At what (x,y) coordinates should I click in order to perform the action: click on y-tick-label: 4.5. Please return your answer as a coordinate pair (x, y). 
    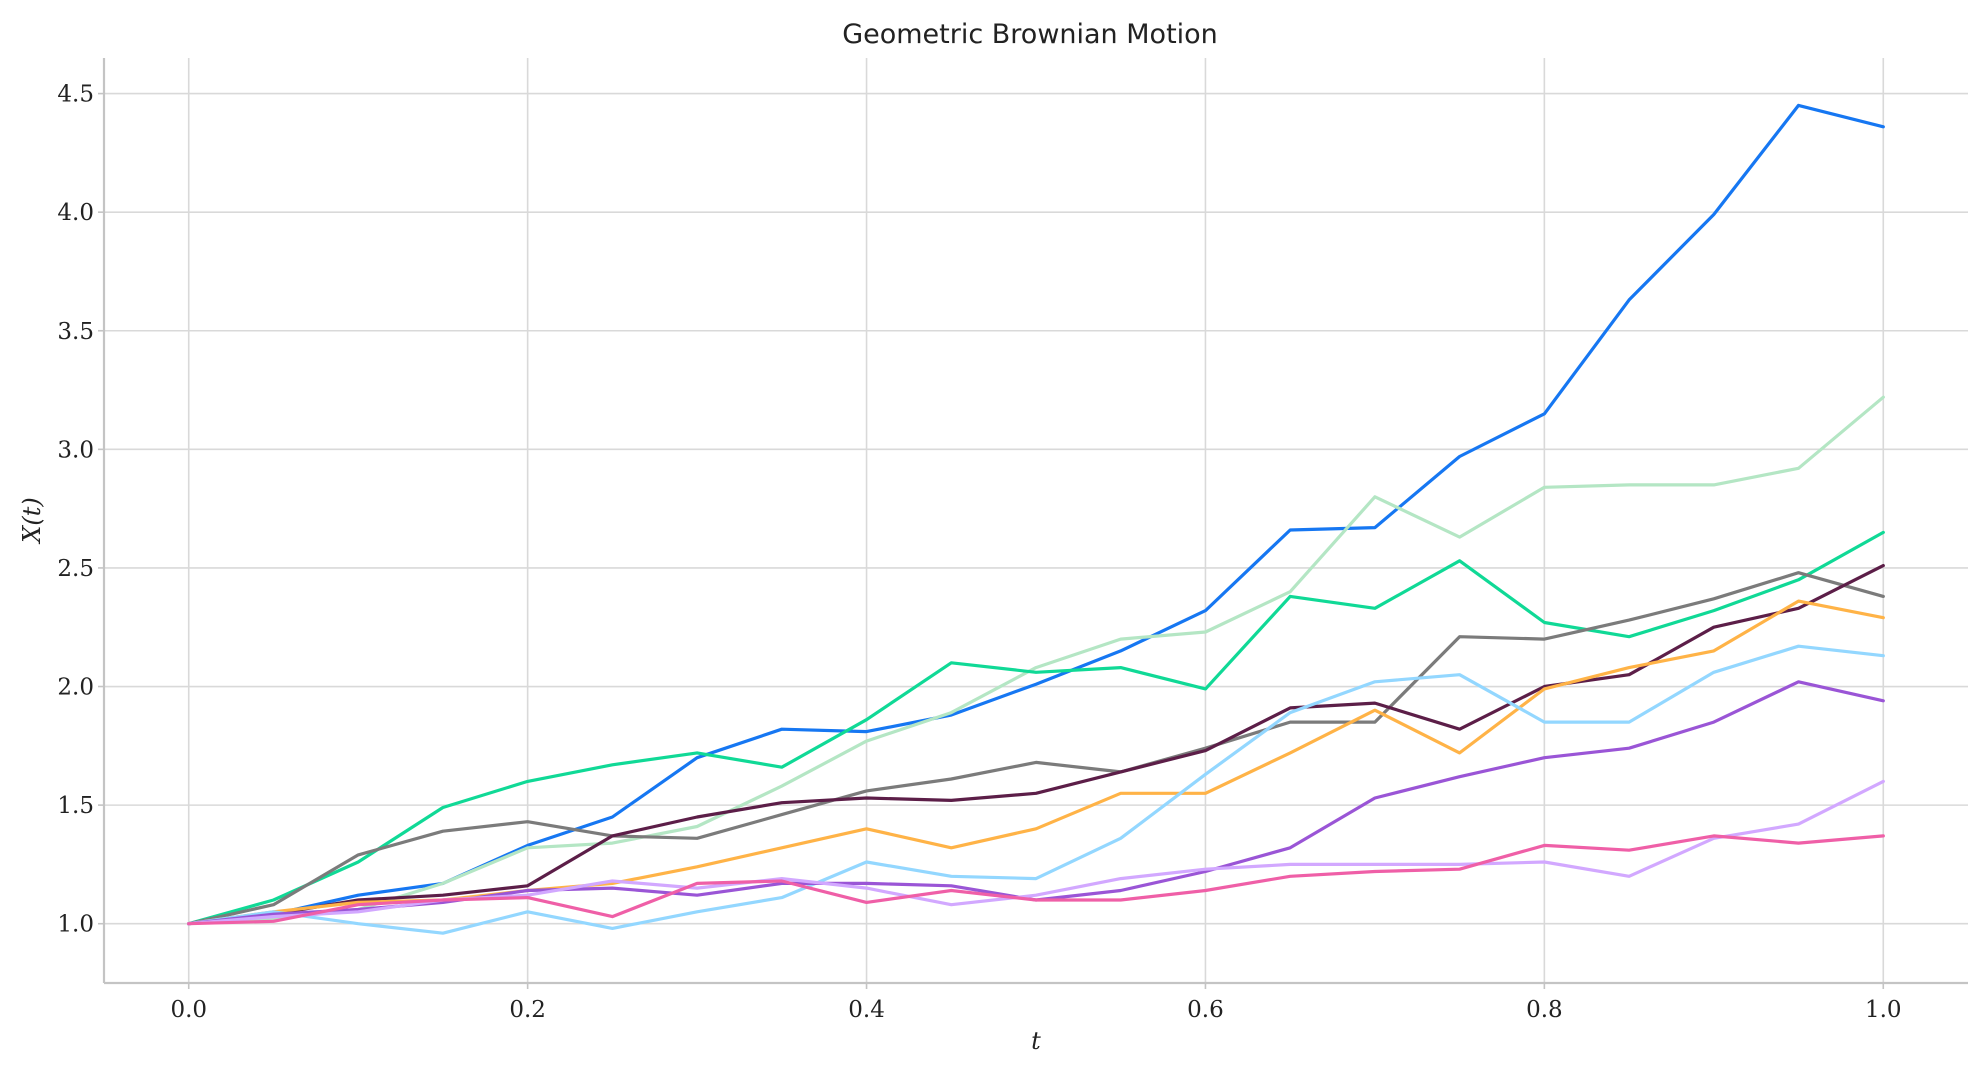
    Looking at the image, I should click on (75, 95).